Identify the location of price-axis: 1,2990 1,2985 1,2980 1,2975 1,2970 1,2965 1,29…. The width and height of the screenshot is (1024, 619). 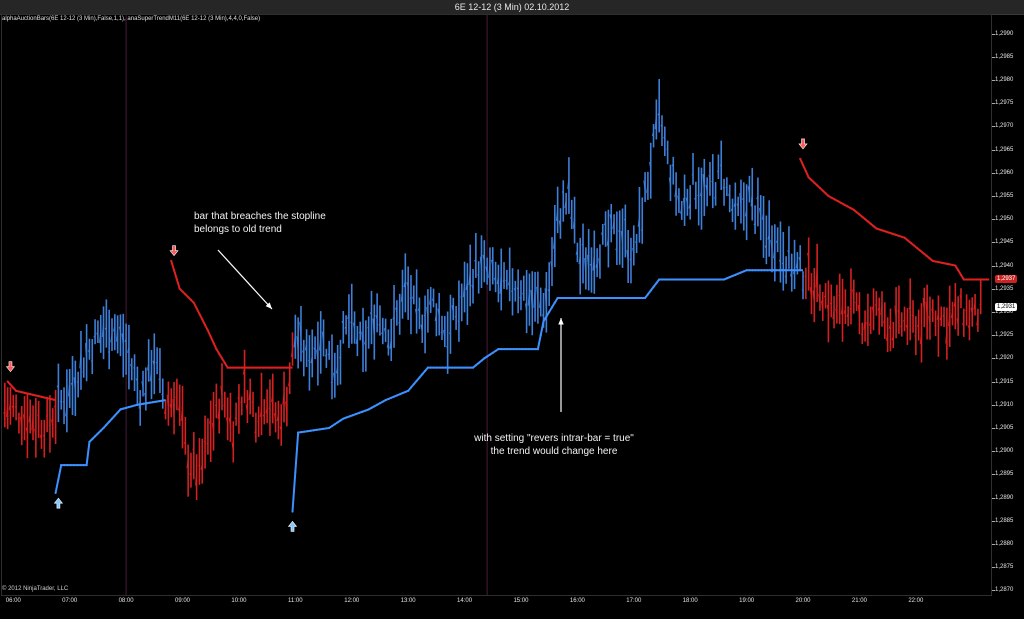
(1007, 305).